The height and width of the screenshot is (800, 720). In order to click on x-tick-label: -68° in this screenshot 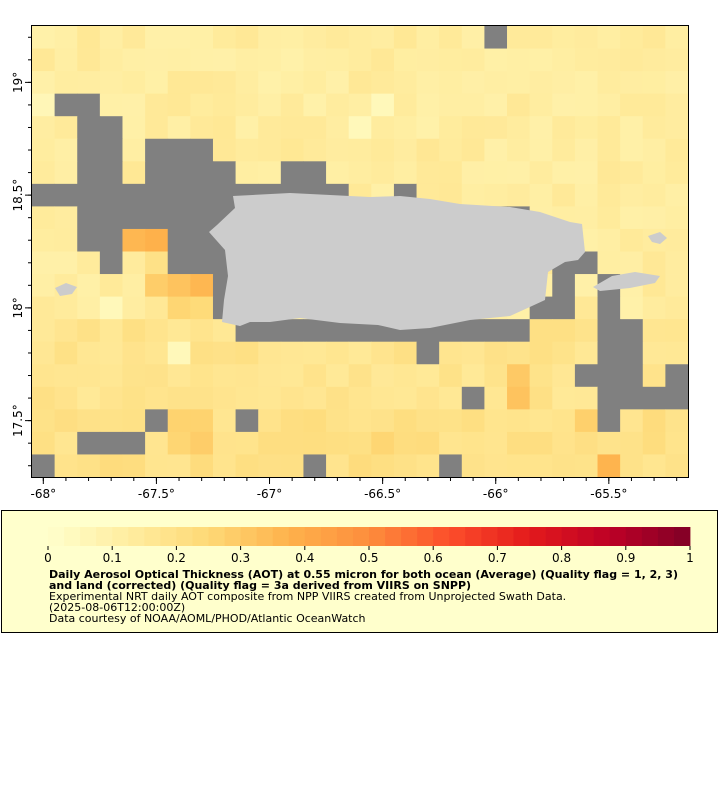, I will do `click(44, 494)`.